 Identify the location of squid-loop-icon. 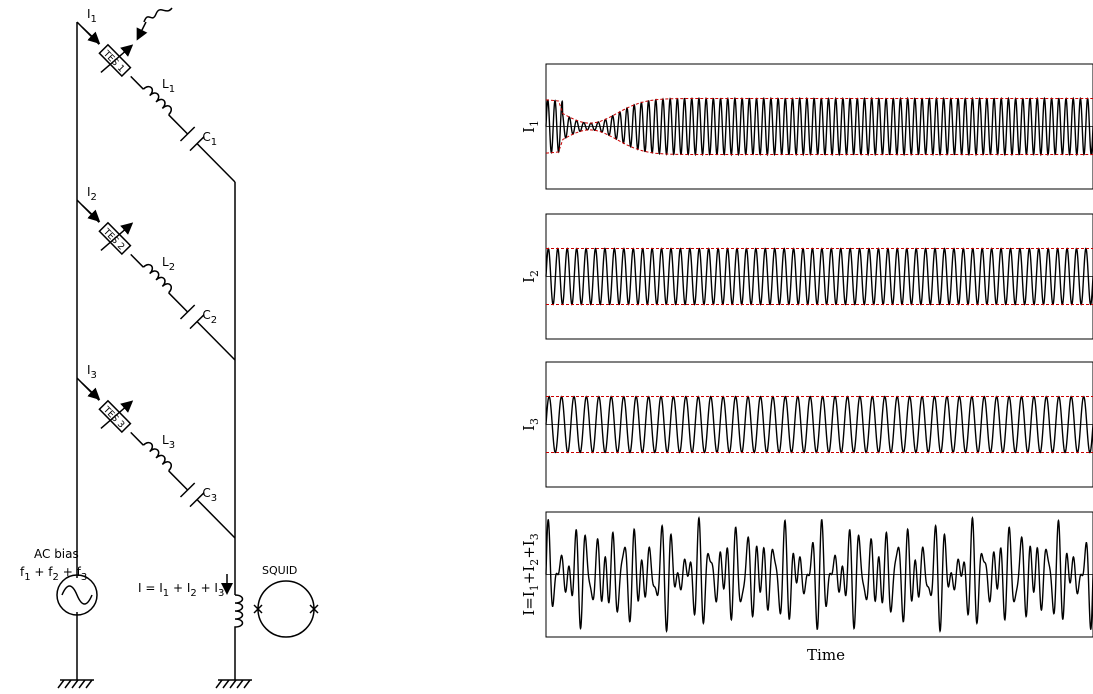
(286, 609).